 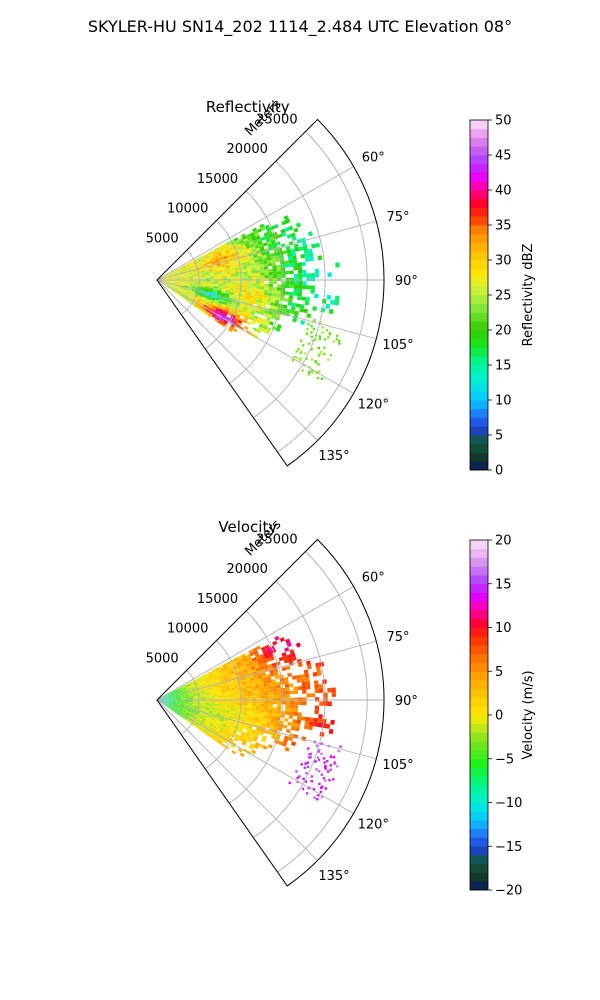 I want to click on azimuth-tick-label: 120°, so click(x=373, y=825).